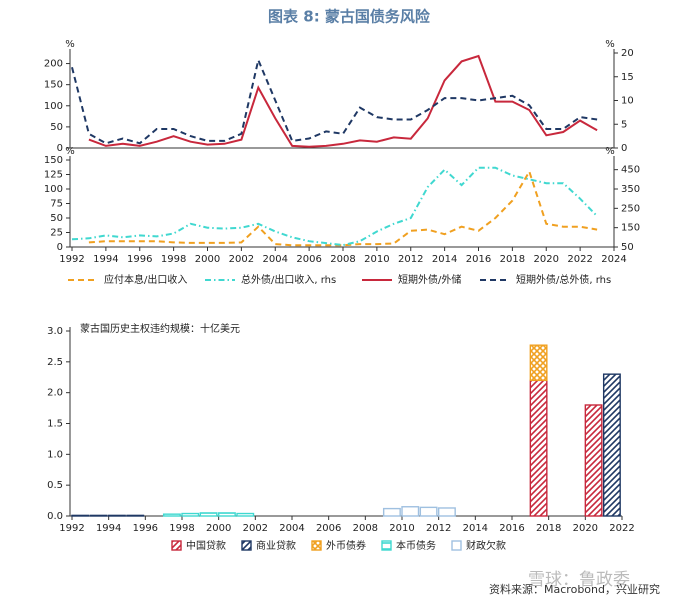 Image resolution: width=698 pixels, height=601 pixels. I want to click on legend-label: 中国贷款, so click(206, 545).